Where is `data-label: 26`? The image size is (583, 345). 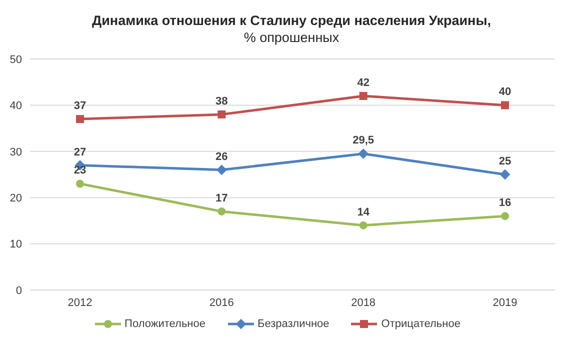
data-label: 26 is located at coordinates (222, 156).